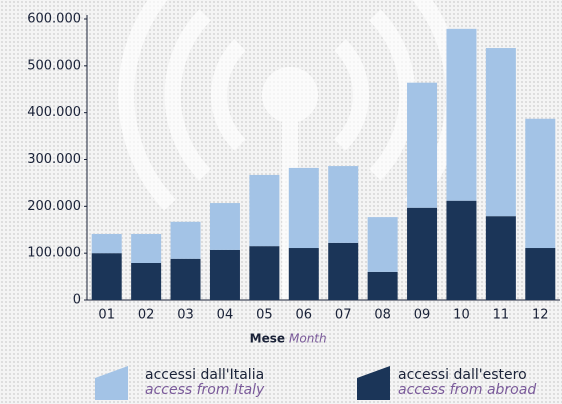 This screenshot has width=562, height=404. Describe the element at coordinates (204, 375) in the screenshot. I see `legend-label: accessi dall'Italia` at that location.